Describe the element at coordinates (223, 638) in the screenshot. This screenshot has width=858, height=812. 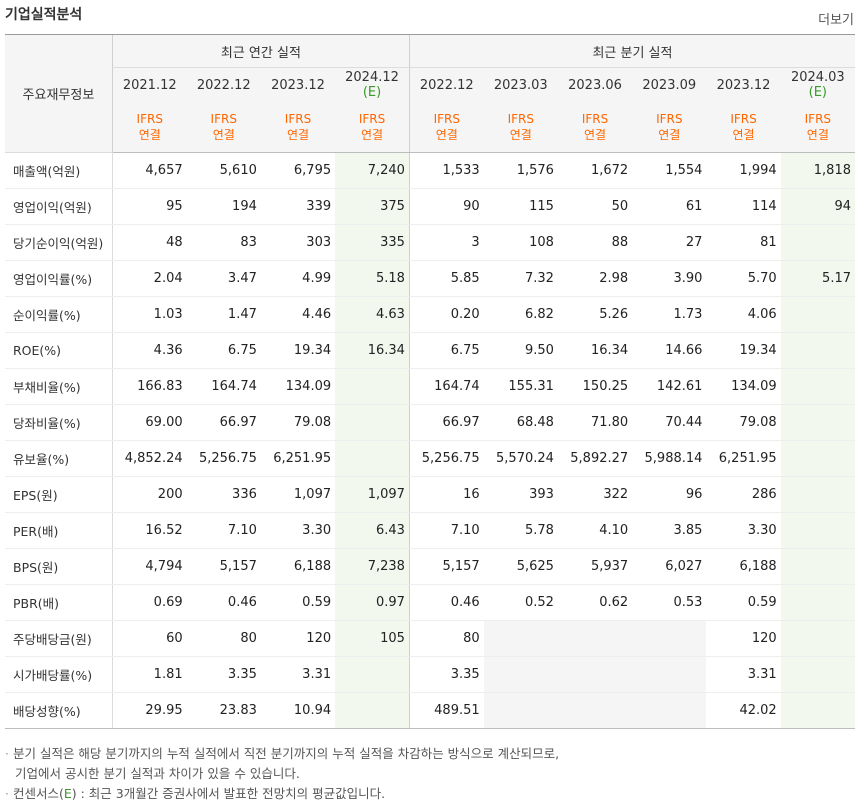
I see `table-cell: 80` at that location.